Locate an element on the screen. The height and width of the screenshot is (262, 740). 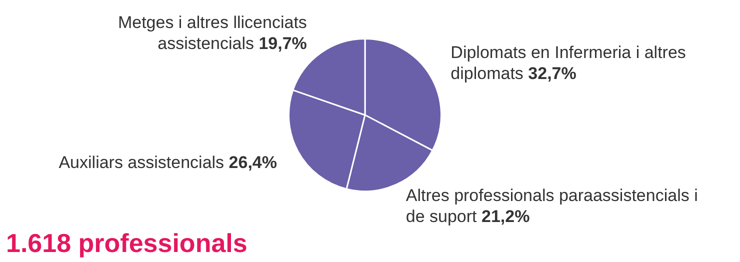
text: 1.618 professionals is located at coordinates (127, 243).